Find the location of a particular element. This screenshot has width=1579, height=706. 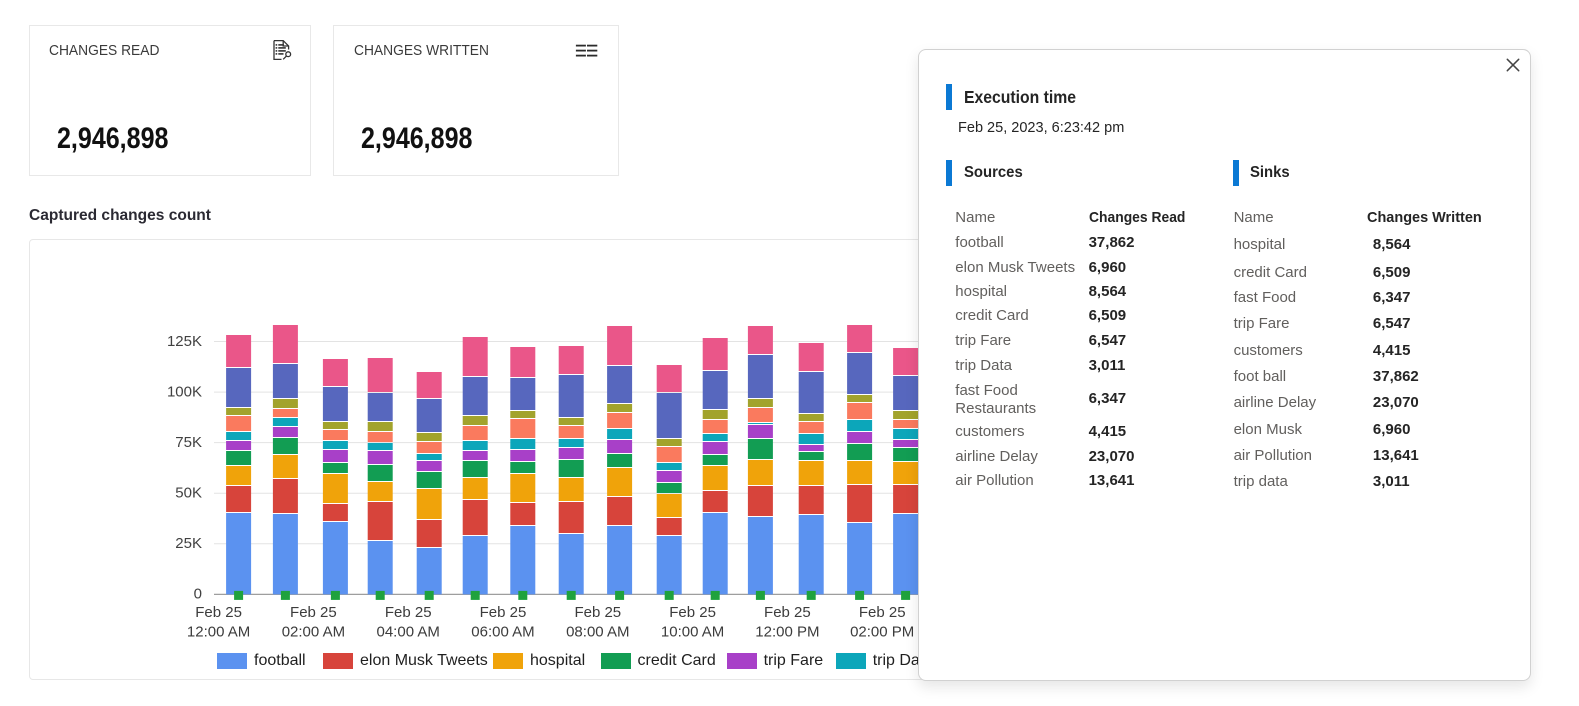

svg-text: 06:00 AM is located at coordinates (502, 631).